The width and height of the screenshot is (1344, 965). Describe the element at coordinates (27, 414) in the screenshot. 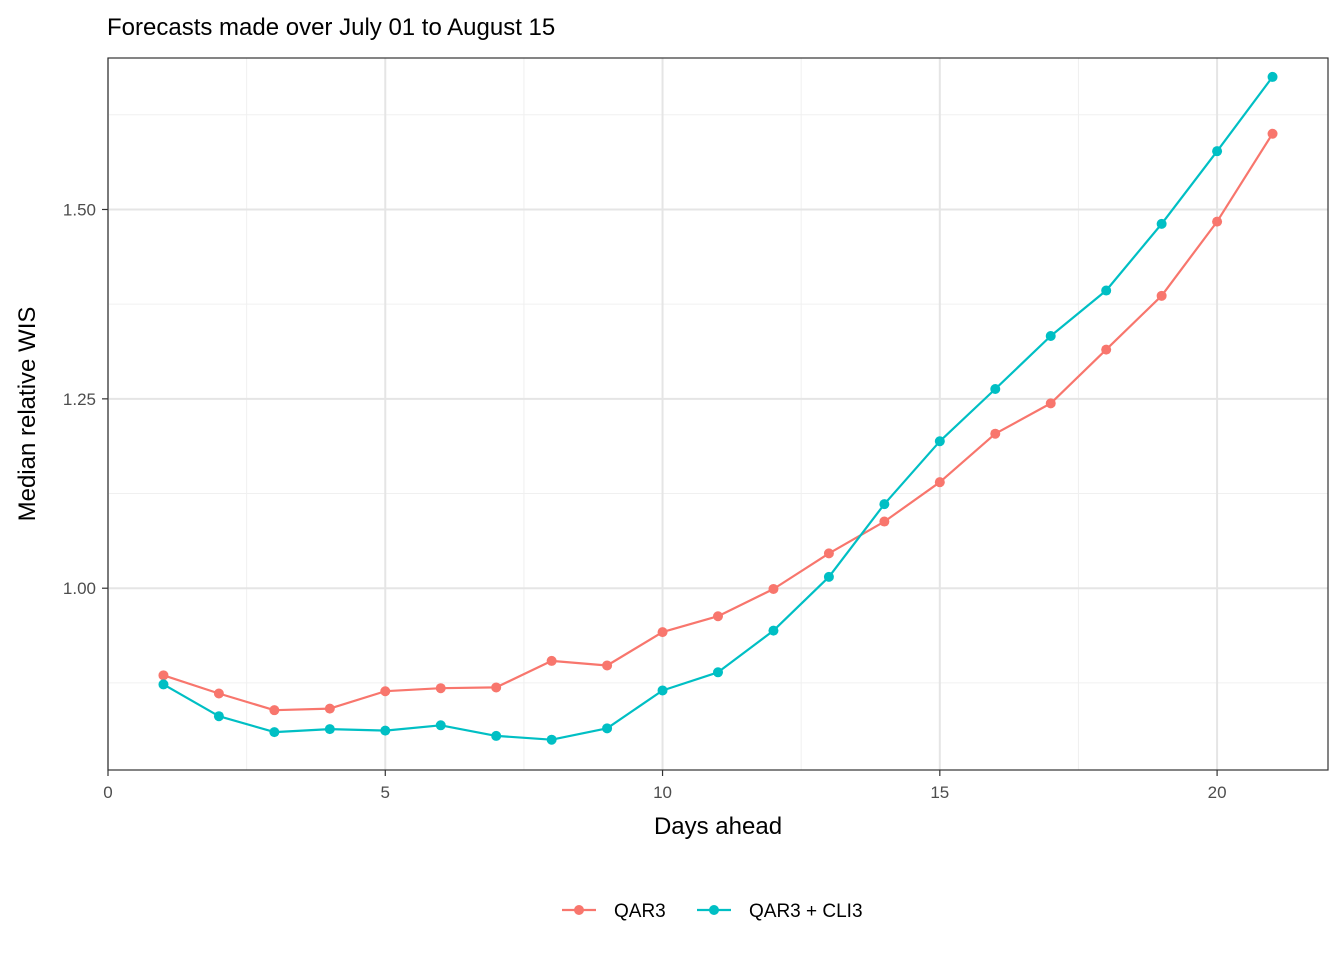

I see `y-axis-title: Median relative WIS` at that location.